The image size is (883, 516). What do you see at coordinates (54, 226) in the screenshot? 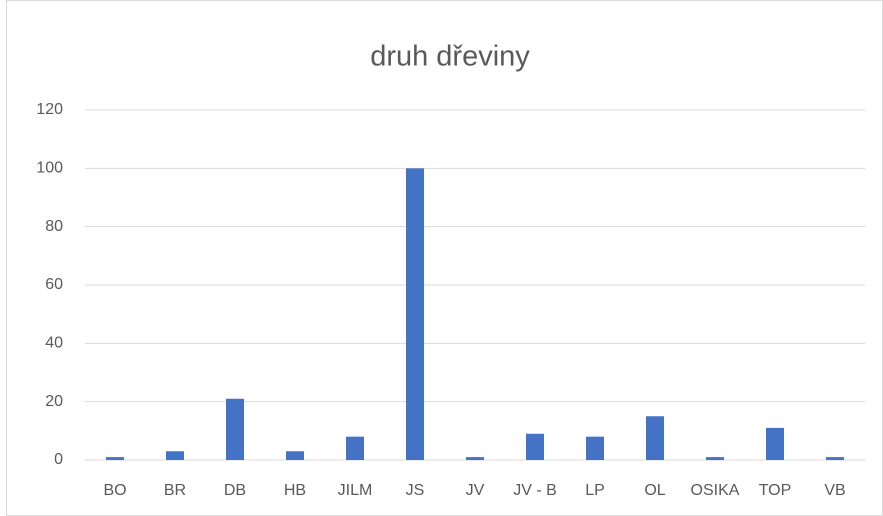
I see `y-tick-label: 80` at bounding box center [54, 226].